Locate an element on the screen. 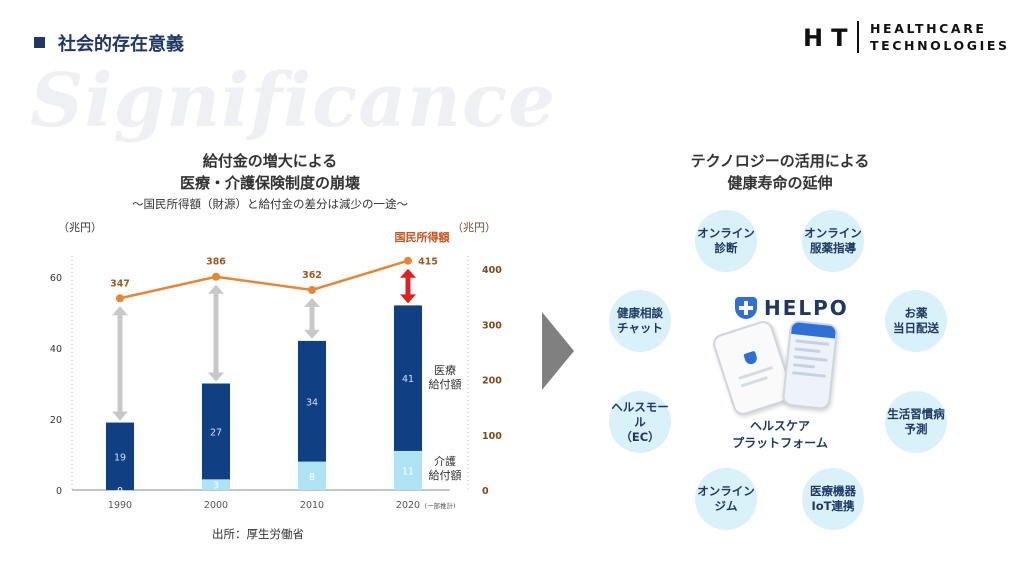  bar-care-value-label: 11 is located at coordinates (408, 471).